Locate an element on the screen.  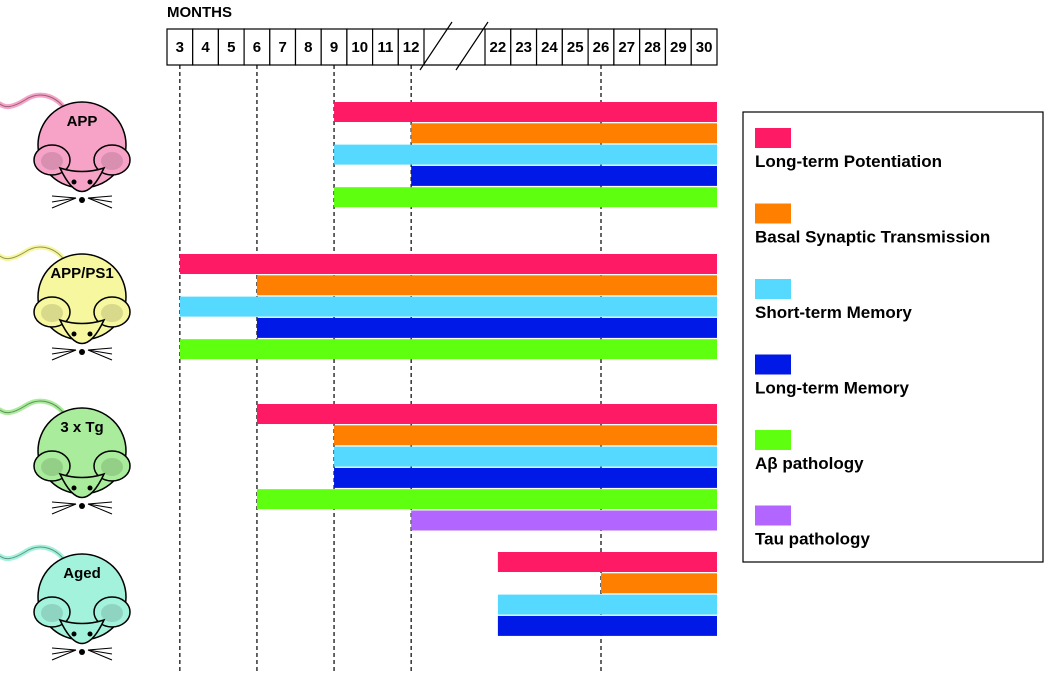
month-label: 22 is located at coordinates (498, 47).